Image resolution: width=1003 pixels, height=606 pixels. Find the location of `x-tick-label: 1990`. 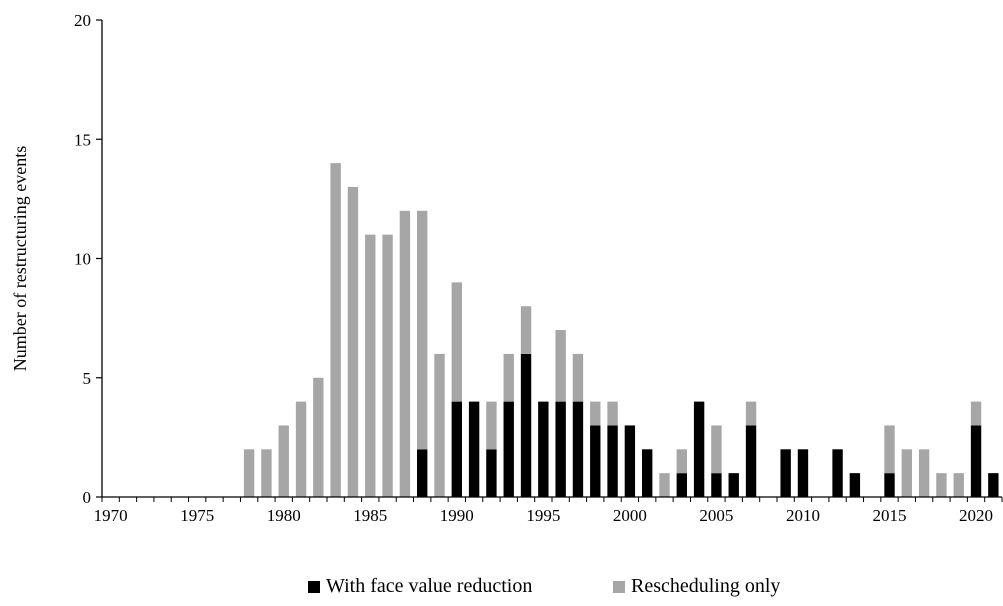

x-tick-label: 1990 is located at coordinates (457, 515).